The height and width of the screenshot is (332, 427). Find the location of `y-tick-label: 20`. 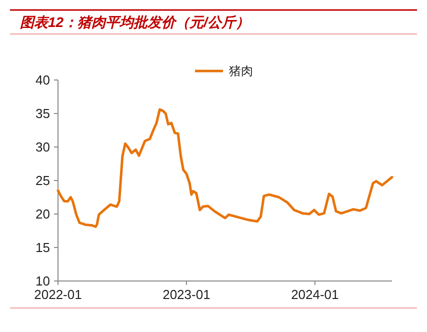

y-tick-label: 20 is located at coordinates (43, 214).